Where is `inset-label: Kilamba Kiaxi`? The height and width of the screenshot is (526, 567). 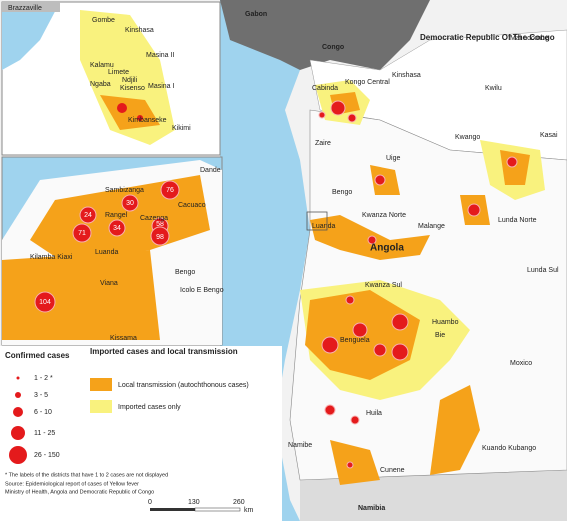
inset-label: Kilamba Kiaxi is located at coordinates (51, 257).